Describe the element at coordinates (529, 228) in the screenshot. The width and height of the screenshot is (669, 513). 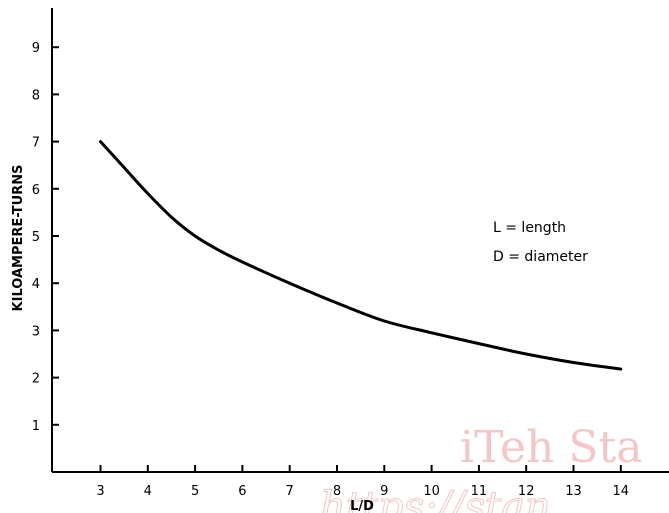
I see `annotation-length: L = length` at that location.